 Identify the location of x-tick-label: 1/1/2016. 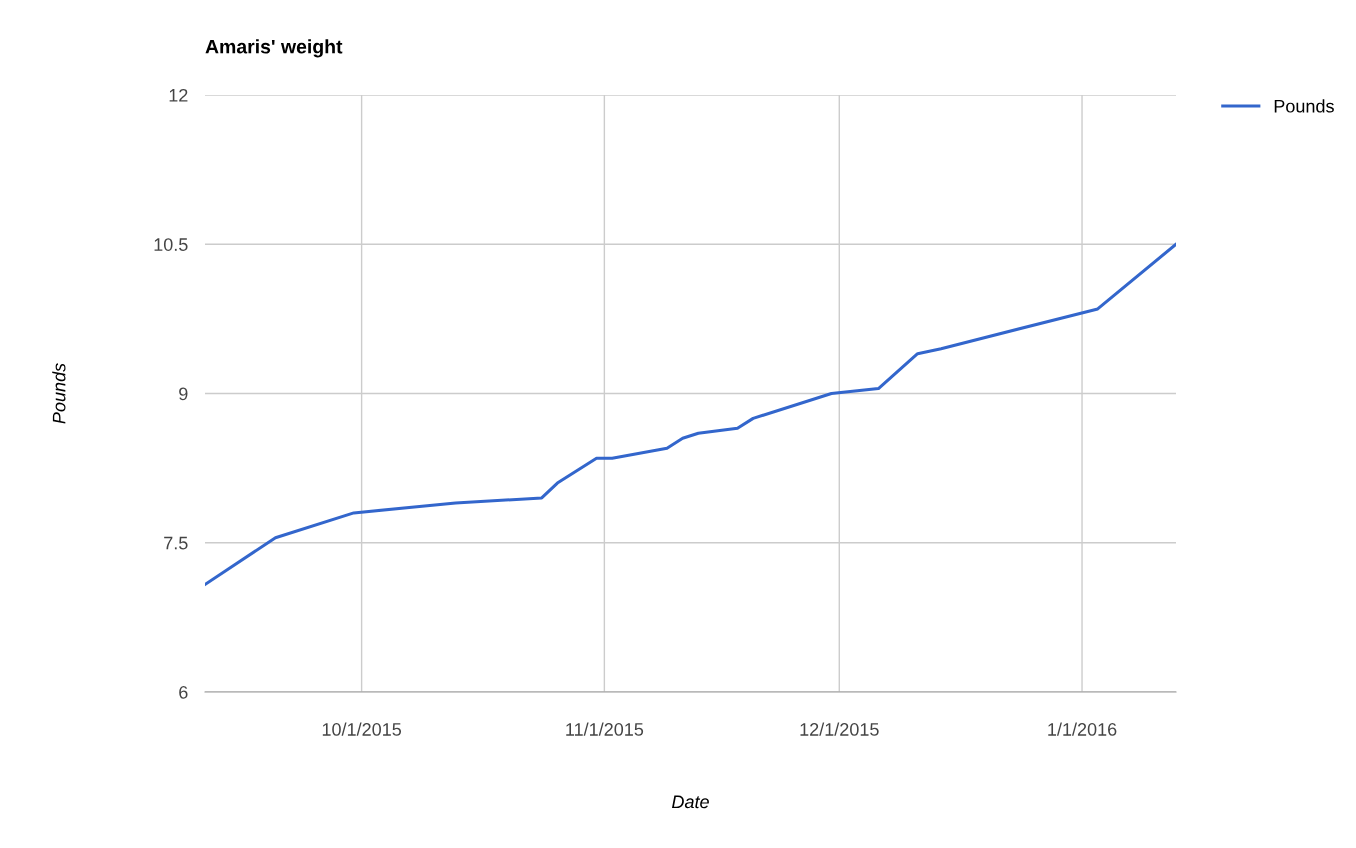
(1082, 729).